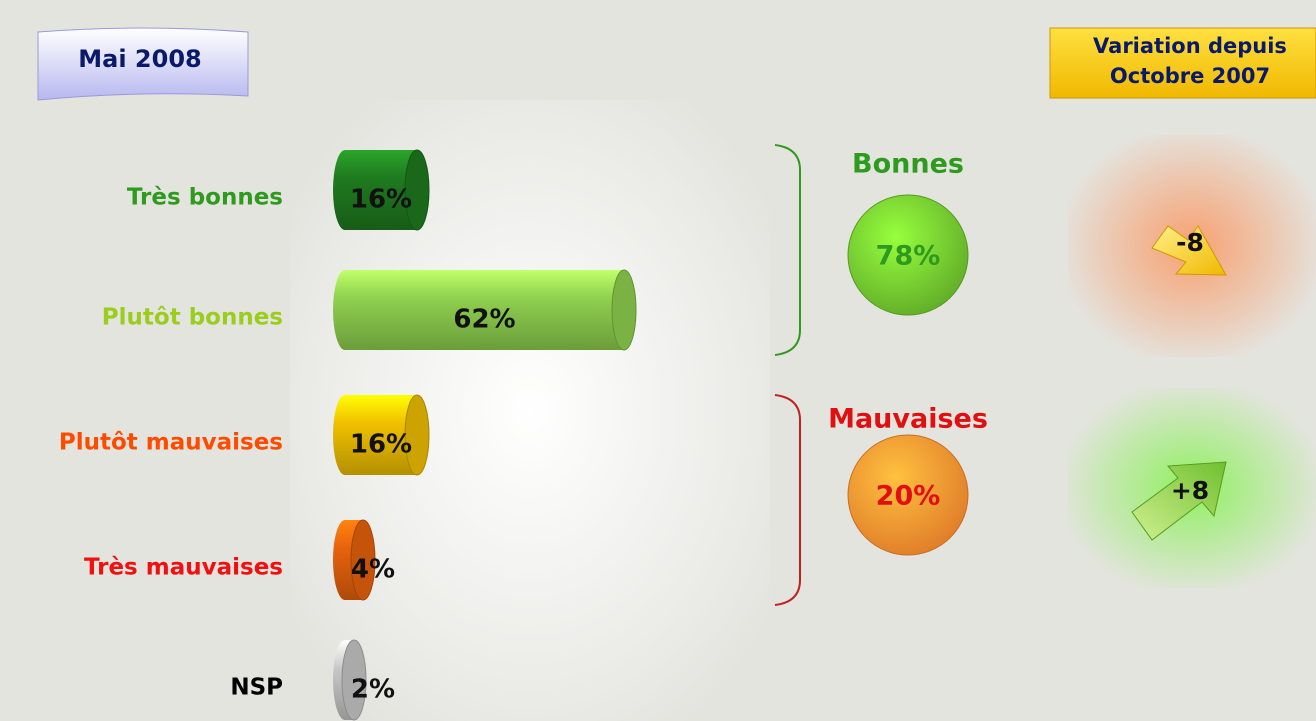 The height and width of the screenshot is (721, 1316). What do you see at coordinates (1190, 242) in the screenshot?
I see `variation-value: -8` at bounding box center [1190, 242].